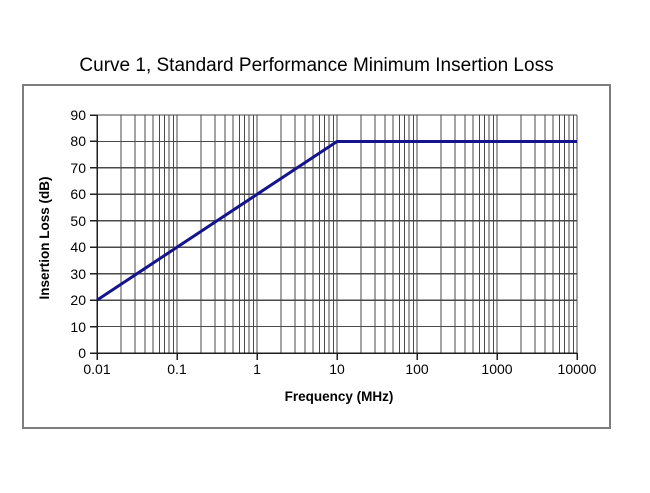  I want to click on y-tick-label: 90, so click(78, 115).